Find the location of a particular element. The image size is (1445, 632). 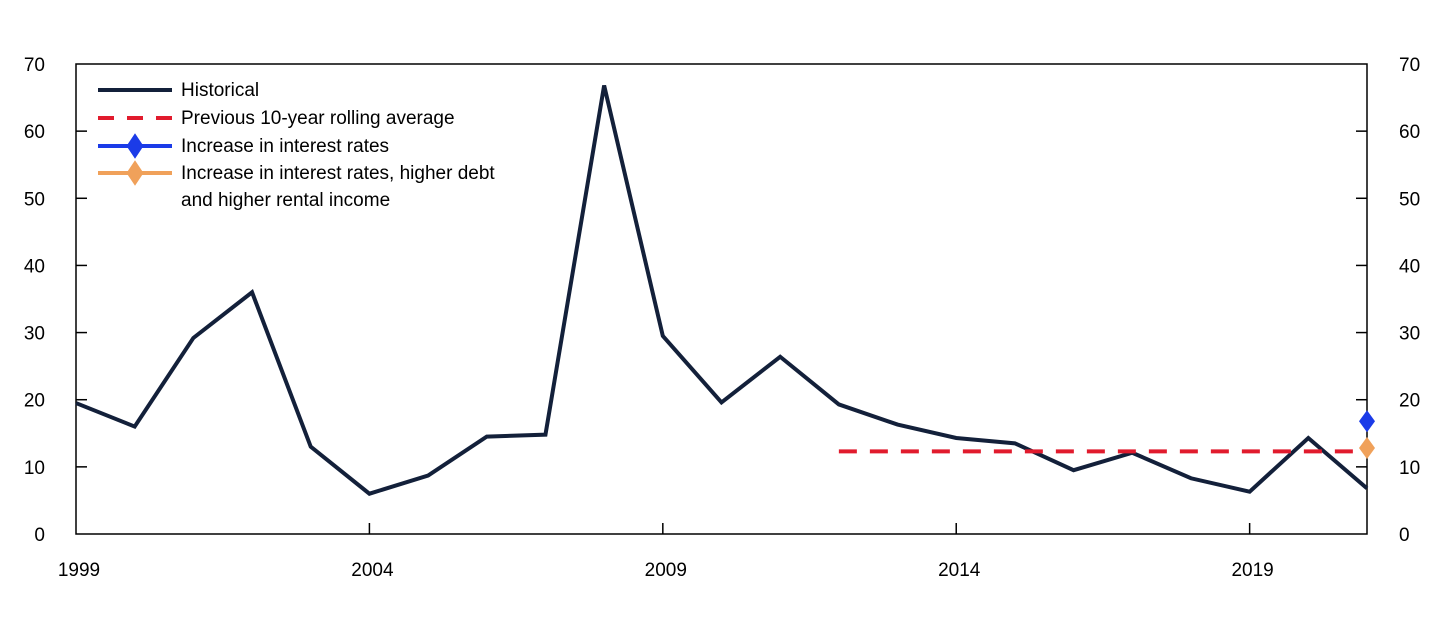

y-axis-tick-label-left: 20 is located at coordinates (34, 401).